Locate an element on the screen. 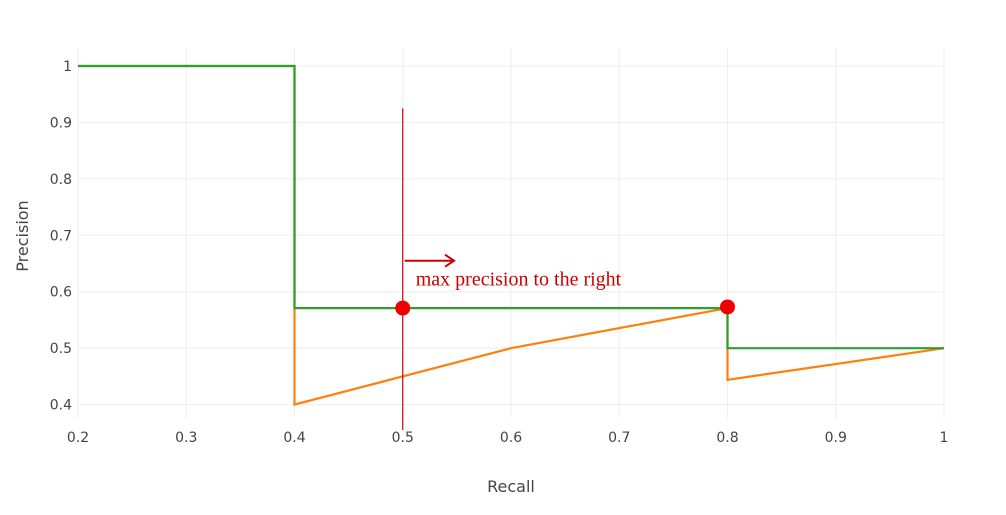 Image resolution: width=1006 pixels, height=515 pixels. x-tick-label: 0.8 is located at coordinates (727, 438).